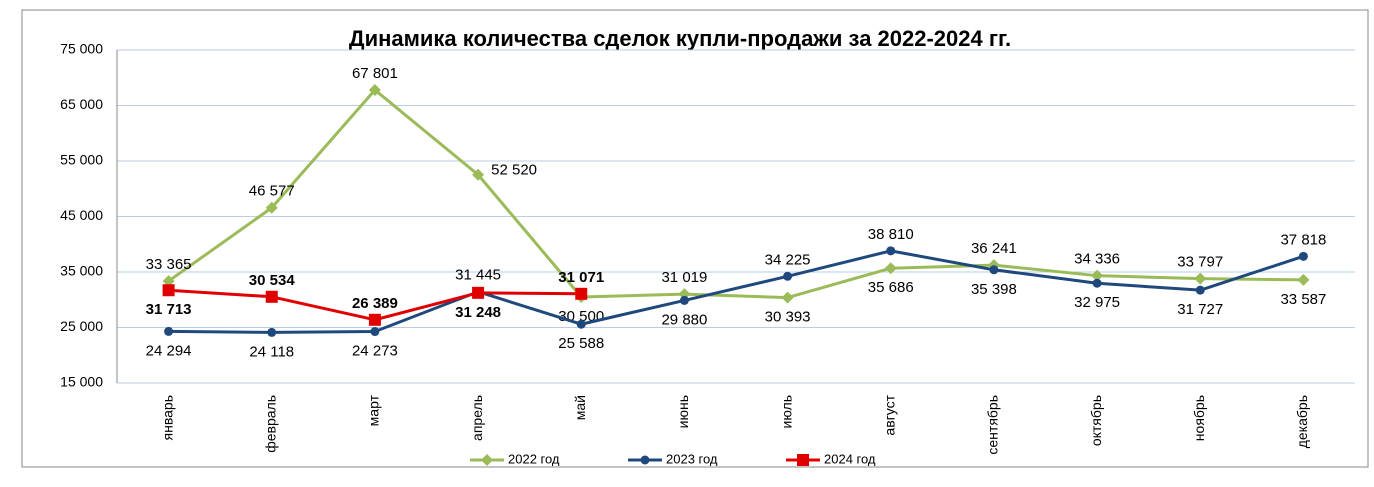  Describe the element at coordinates (889, 414) in the screenshot. I see `x-tick-label: август` at that location.